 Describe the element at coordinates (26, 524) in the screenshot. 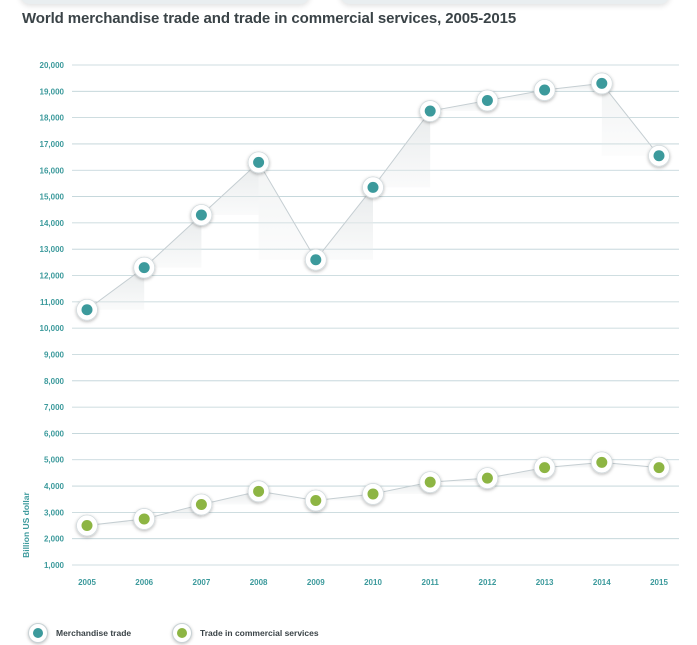

I see `y-axis-label: Billion US dollar` at that location.